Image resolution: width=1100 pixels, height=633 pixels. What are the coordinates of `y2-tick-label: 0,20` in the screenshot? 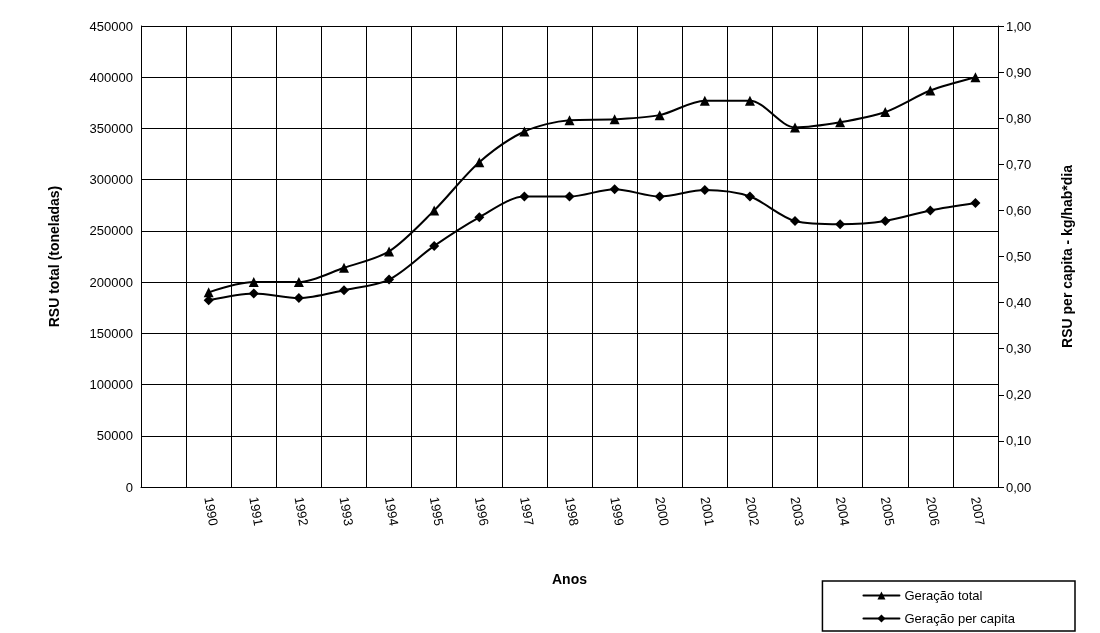 It's located at (1019, 395).